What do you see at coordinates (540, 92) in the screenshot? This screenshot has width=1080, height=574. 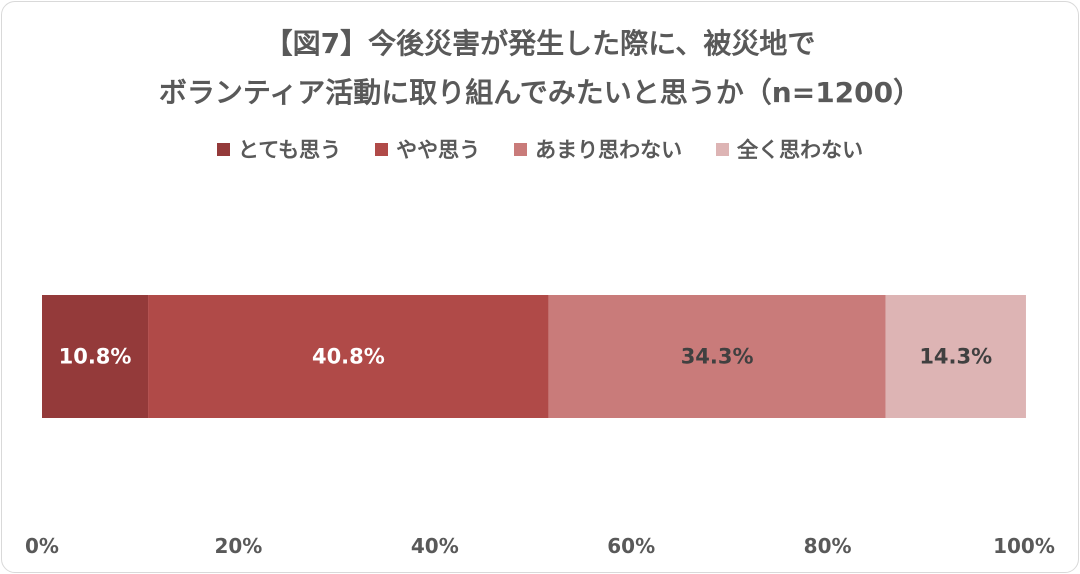 I see `chart-title-line2: ボランティア活動に取り組んでみたいと思うか（n=1200）` at bounding box center [540, 92].